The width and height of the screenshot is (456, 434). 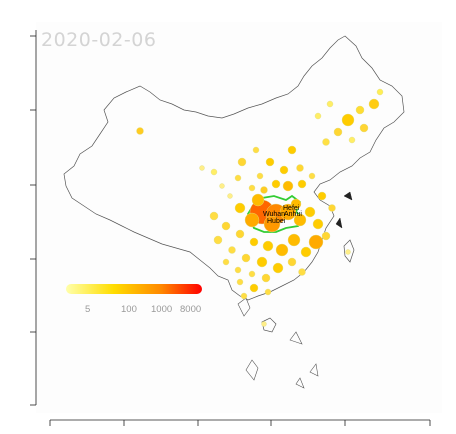 What do you see at coordinates (162, 309) in the screenshot?
I see `scale-tick-label: 1000` at bounding box center [162, 309].